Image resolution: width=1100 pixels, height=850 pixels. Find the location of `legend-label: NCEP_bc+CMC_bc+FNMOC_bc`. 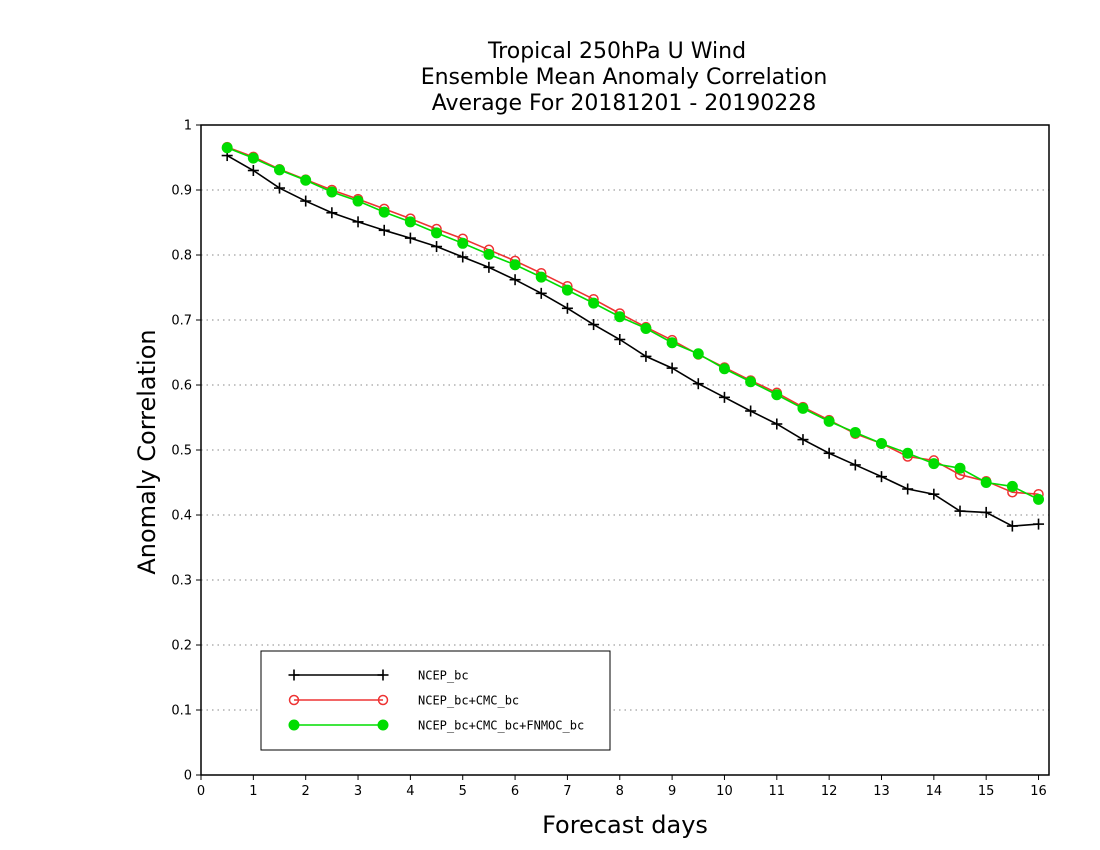

legend-label: NCEP_bc+CMC_bc+FNMOC_bc is located at coordinates (501, 726).